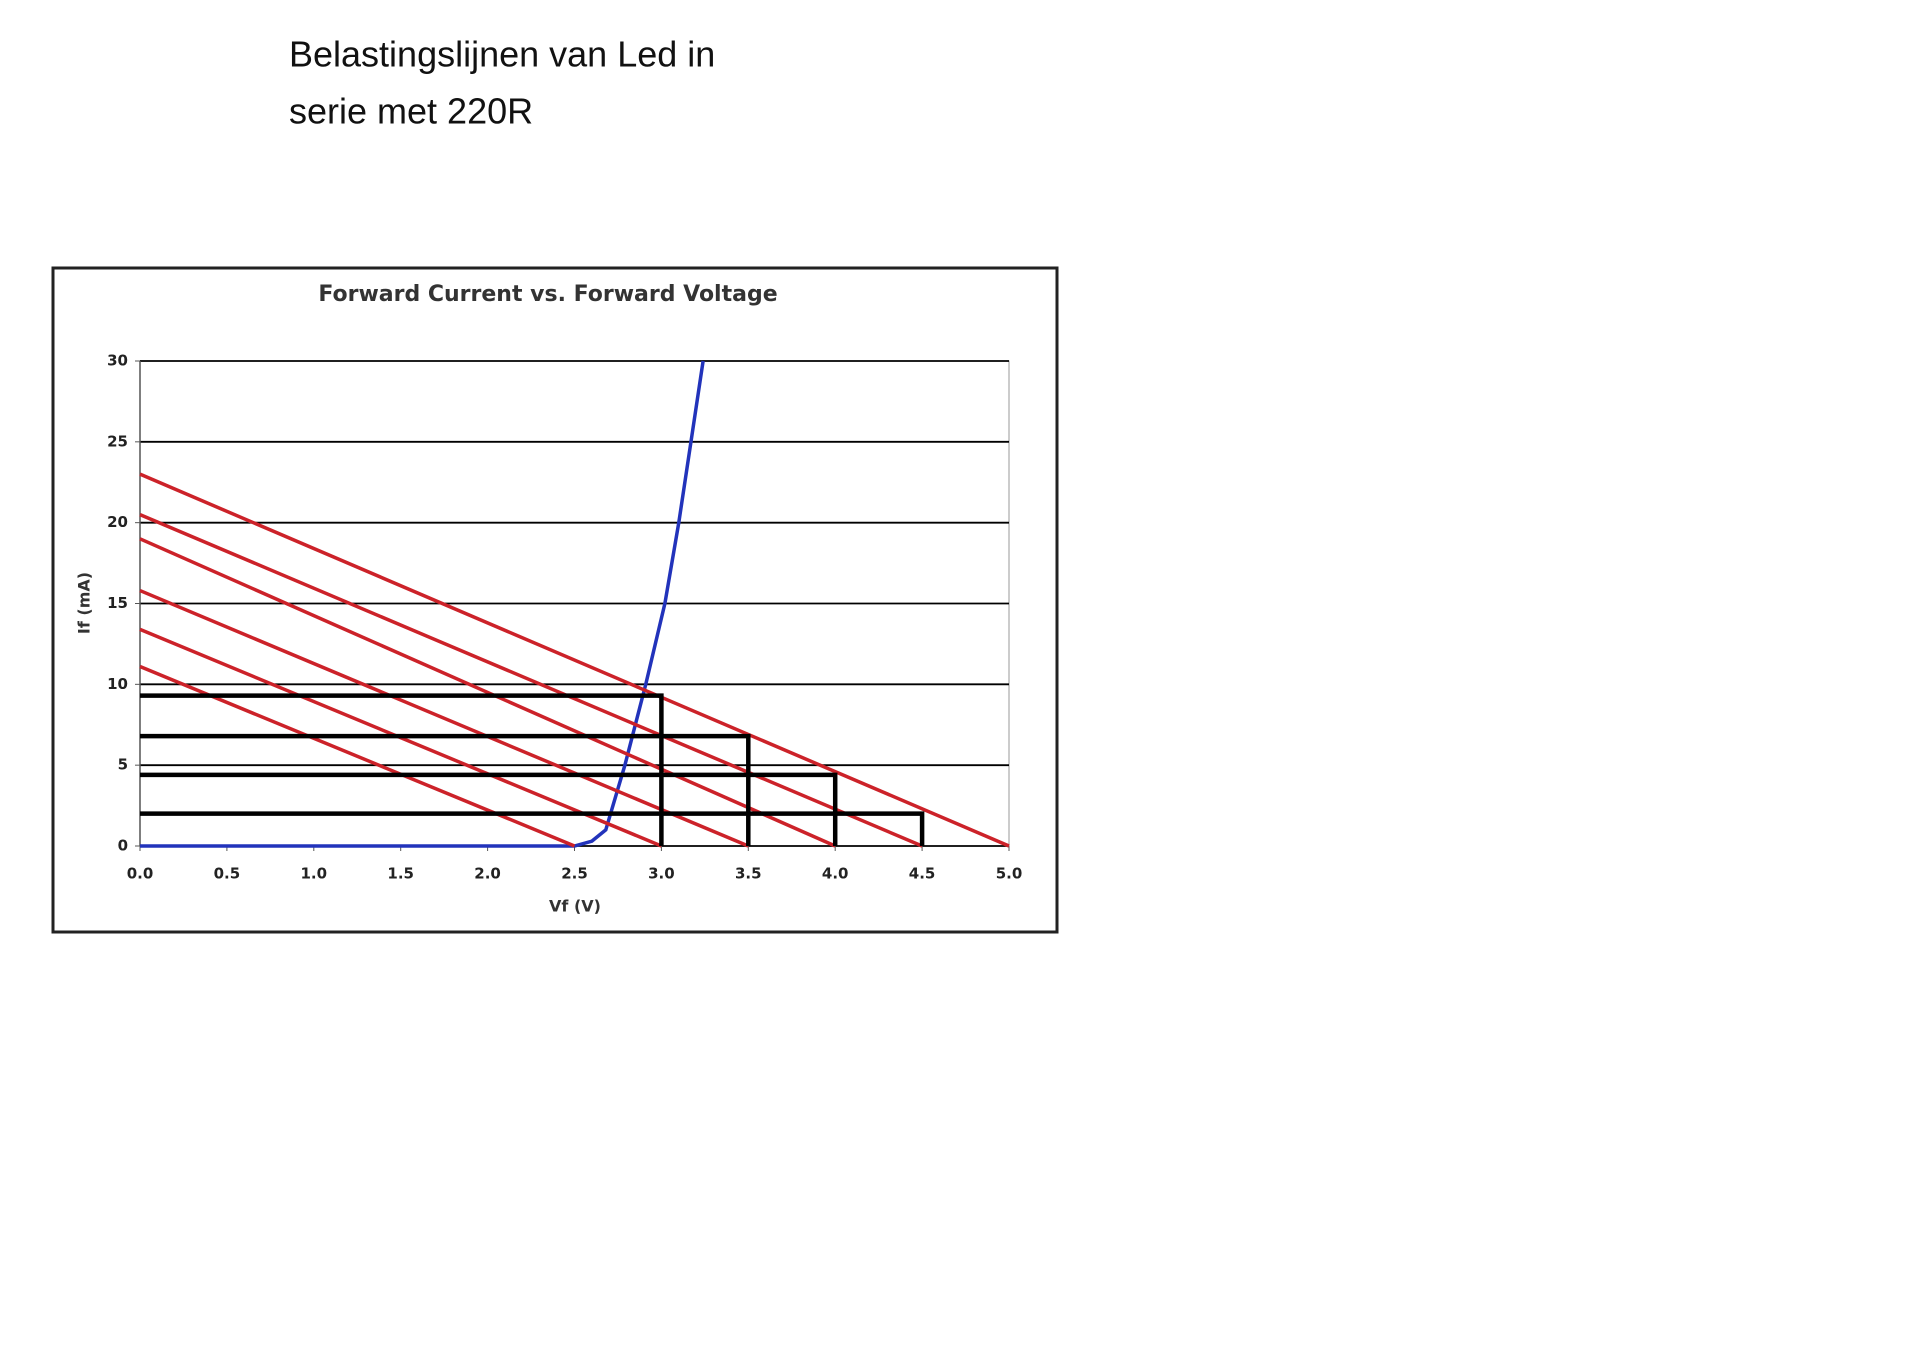 This screenshot has height=1350, width=1905. Describe the element at coordinates (547, 294) in the screenshot. I see `chart-title: Forward Current vs. Forward Voltage` at that location.